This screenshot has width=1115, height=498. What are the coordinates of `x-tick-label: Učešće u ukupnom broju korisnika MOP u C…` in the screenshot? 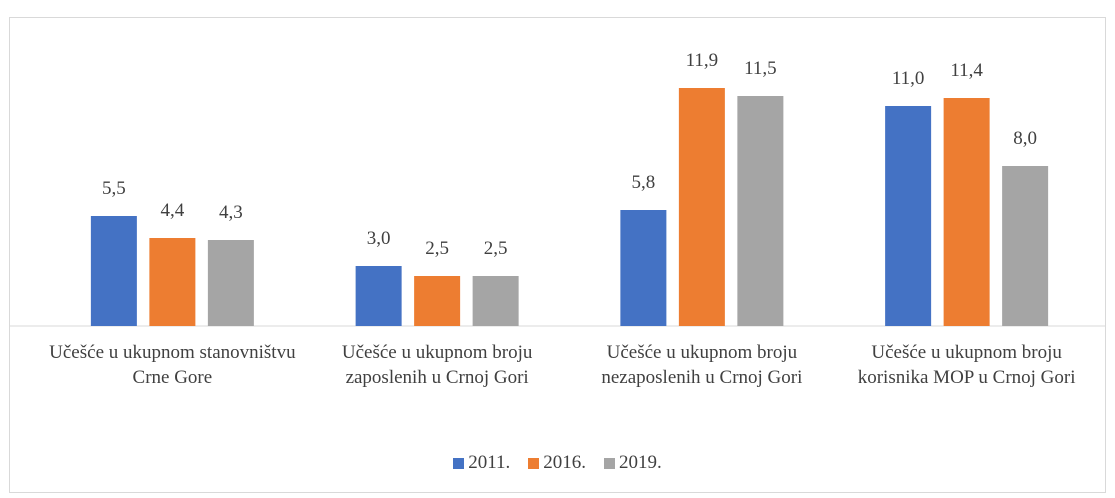 It's located at (966, 365).